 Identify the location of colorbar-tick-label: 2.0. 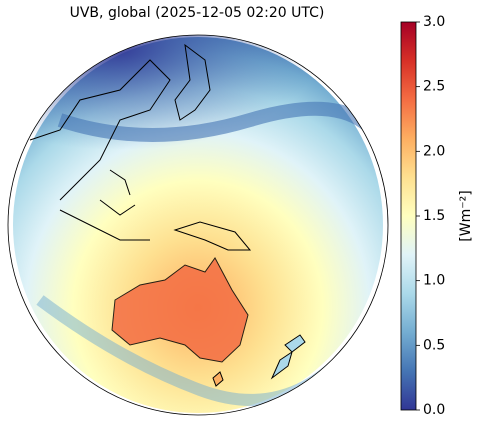
(434, 151).